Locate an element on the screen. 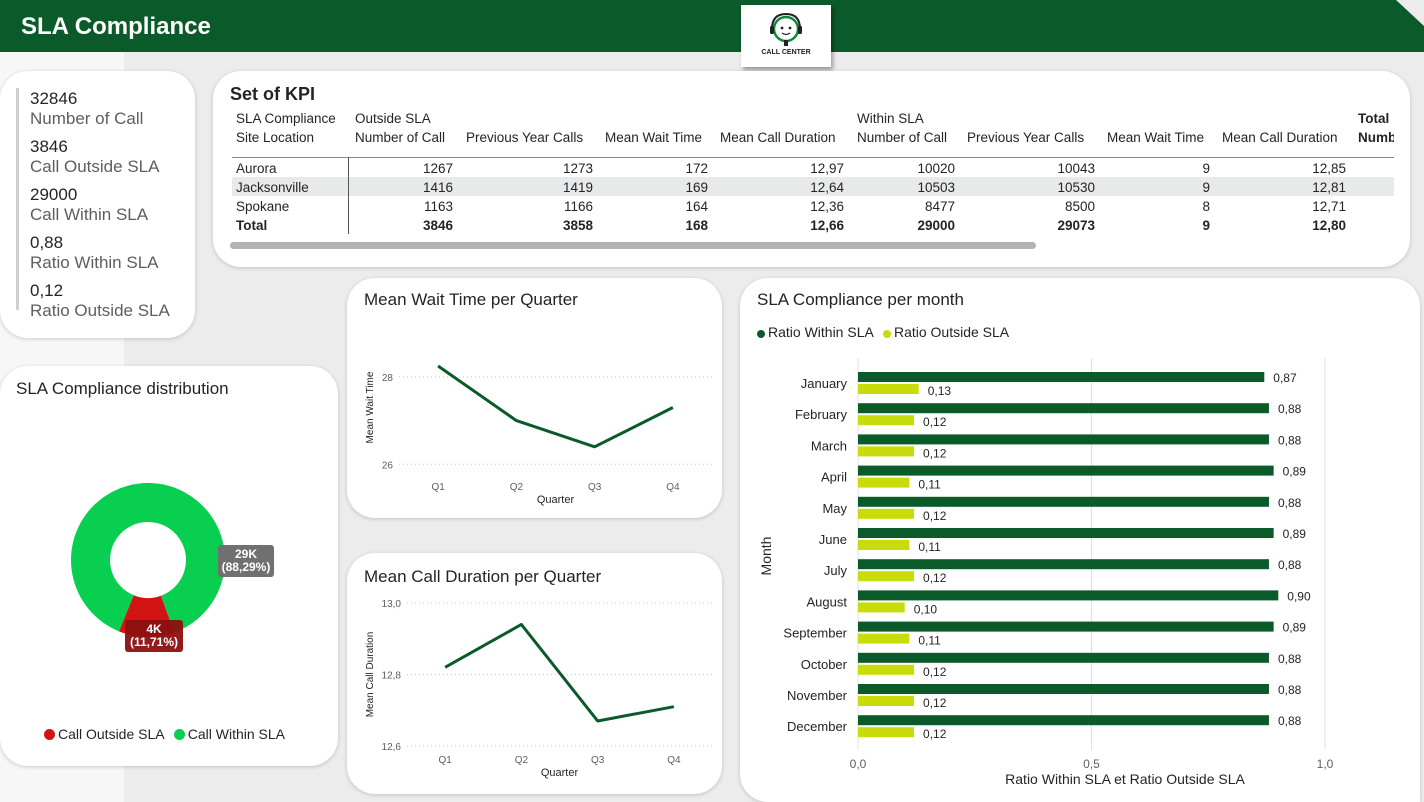 This screenshot has width=1424, height=802. table-total-cell: 12,80 is located at coordinates (1329, 225).